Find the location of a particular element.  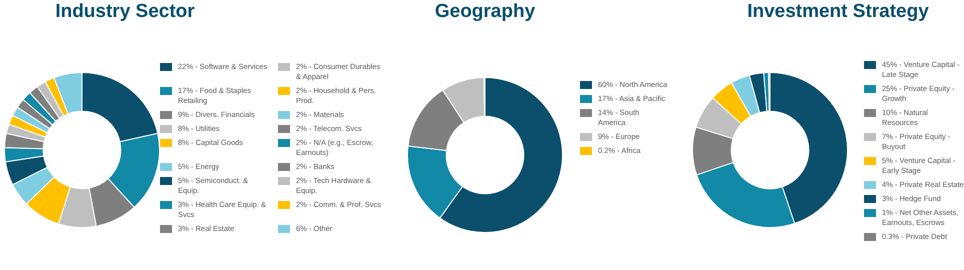

chart-title: Investment Strategy is located at coordinates (838, 12).